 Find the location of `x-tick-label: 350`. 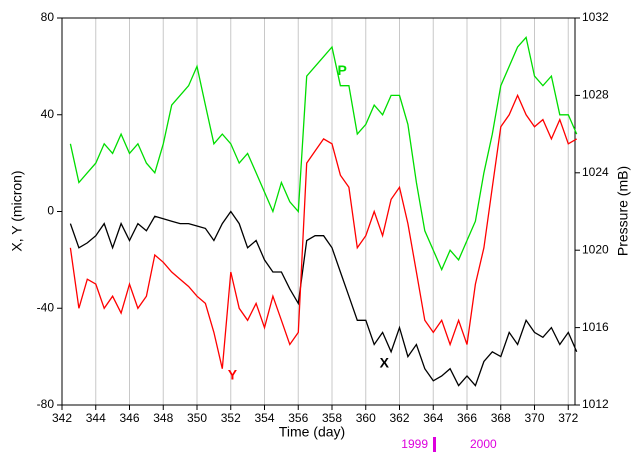

x-tick-label: 350 is located at coordinates (197, 418).